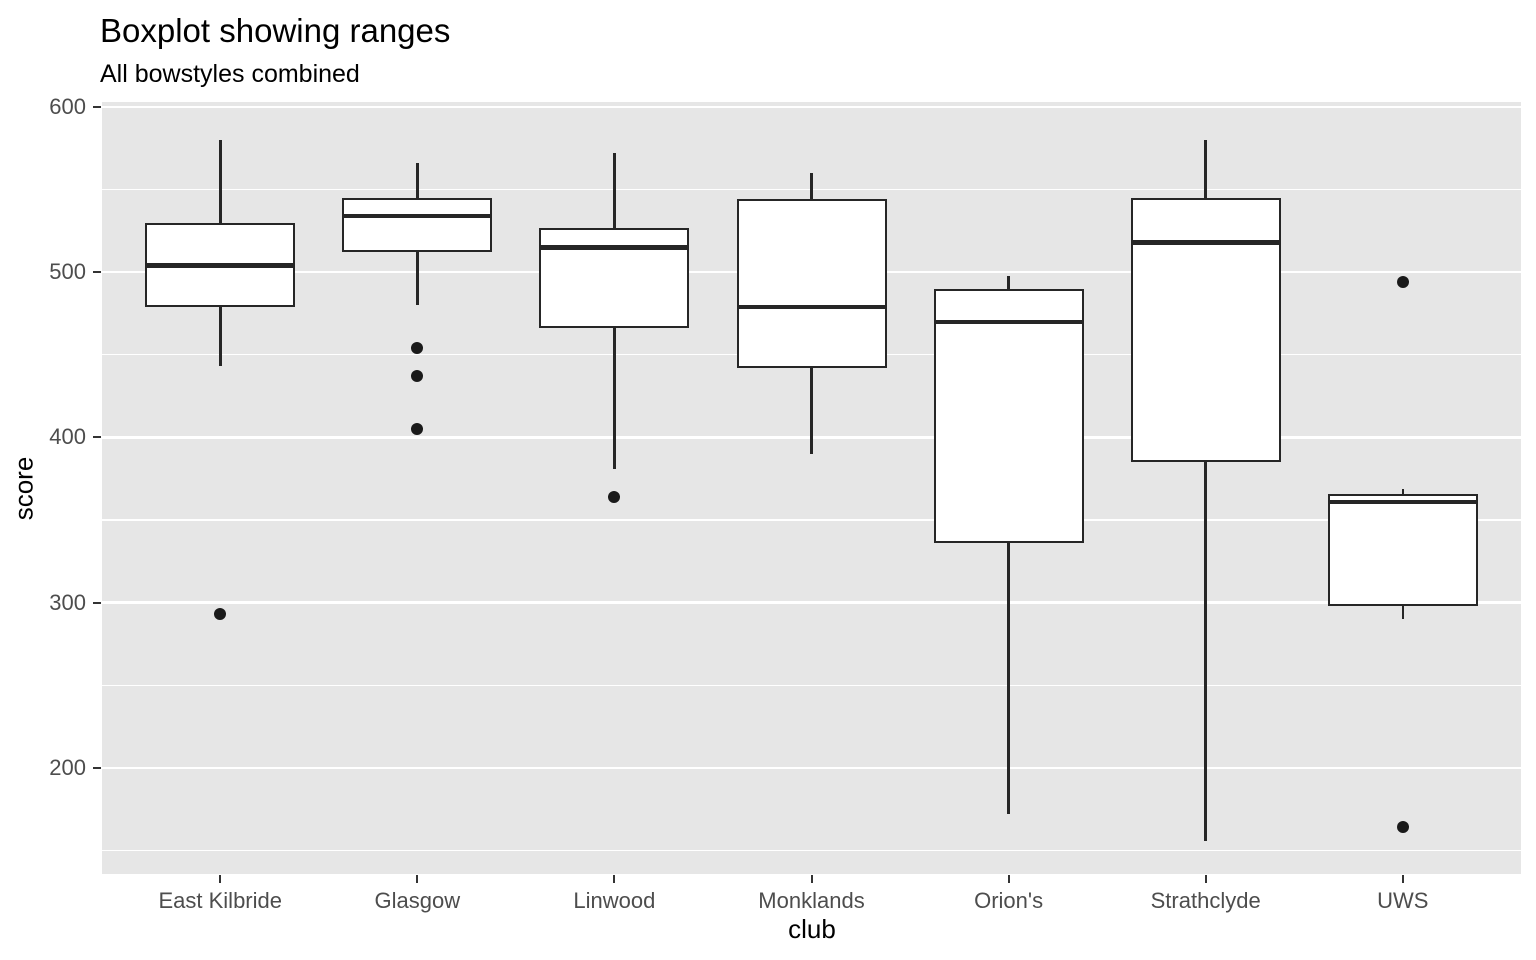 The height and width of the screenshot is (960, 1536). What do you see at coordinates (1205, 900) in the screenshot?
I see `x-tick-label: Strathclyde` at bounding box center [1205, 900].